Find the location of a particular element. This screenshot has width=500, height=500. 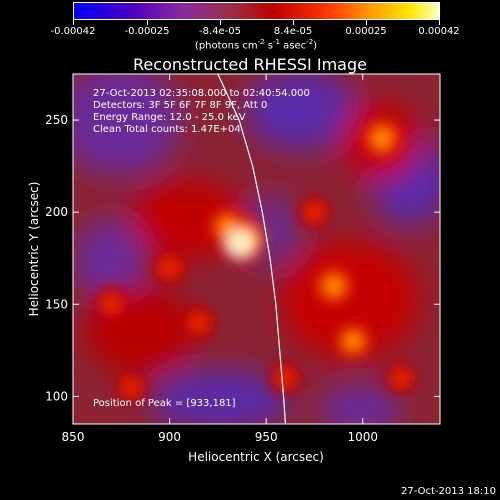

colorbar-tick-label: 8.4e-05 is located at coordinates (293, 31).